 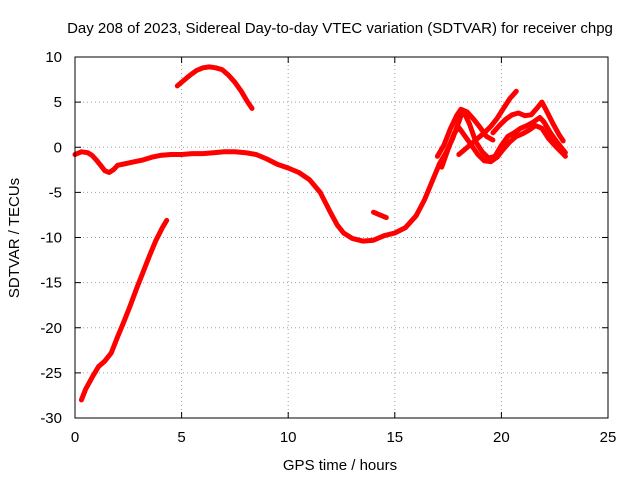 I want to click on y-tick-label: -20, so click(x=51, y=328).